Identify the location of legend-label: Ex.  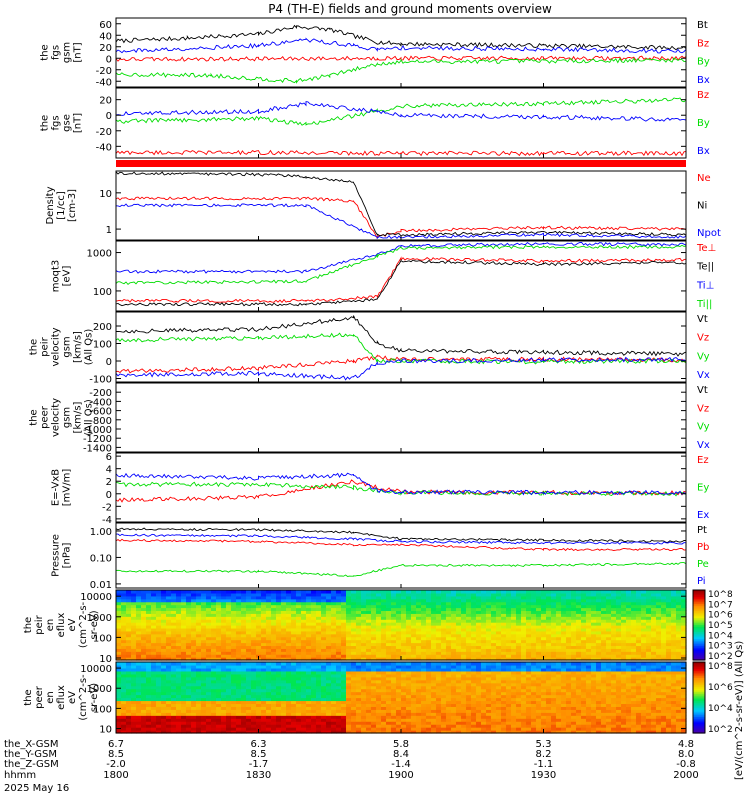
(703, 515).